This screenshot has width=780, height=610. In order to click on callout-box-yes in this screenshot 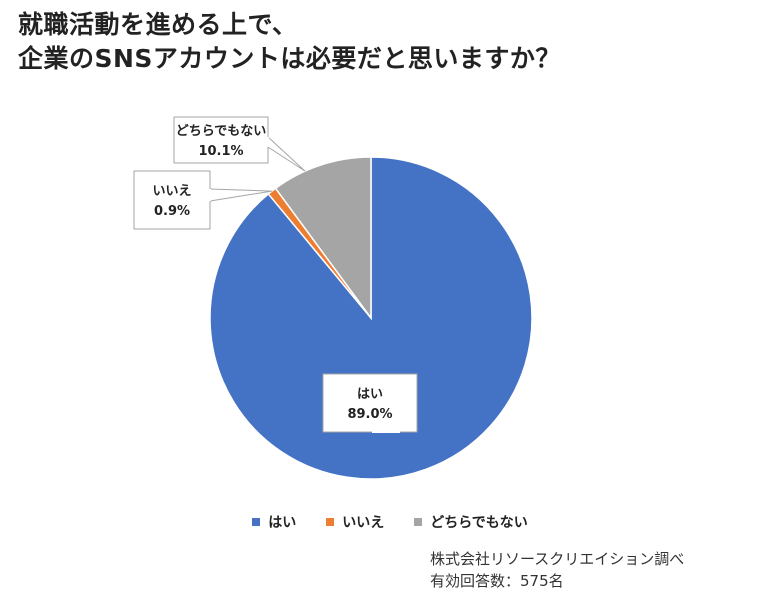, I will do `click(370, 403)`.